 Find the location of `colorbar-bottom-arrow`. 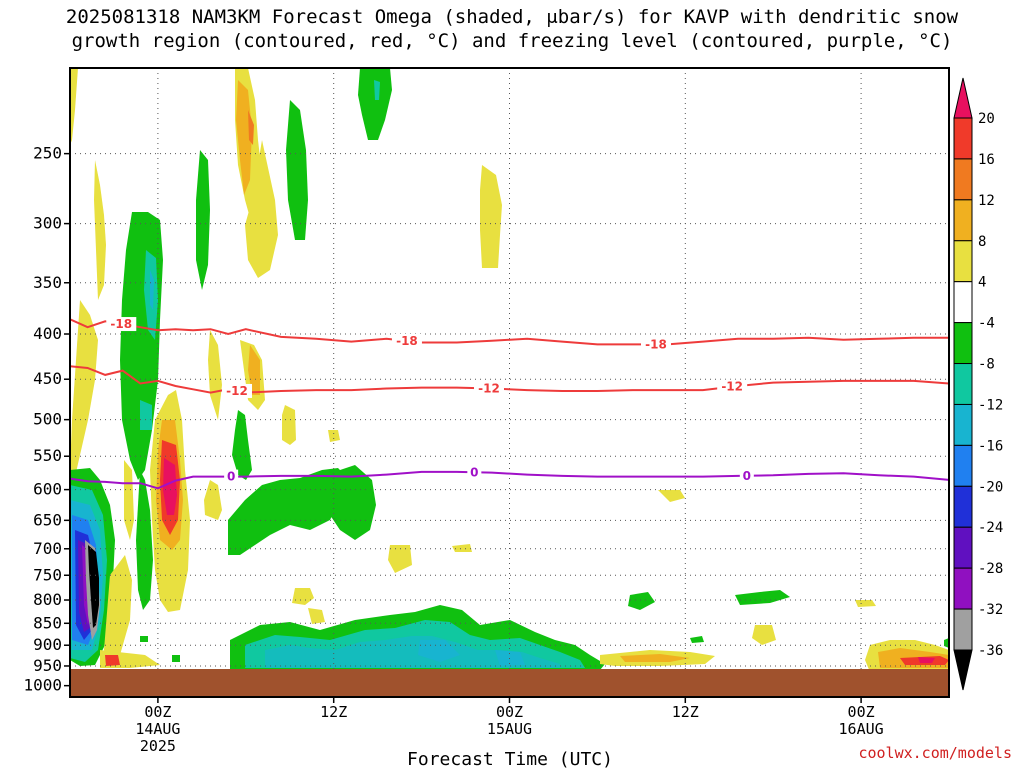

colorbar-bottom-arrow is located at coordinates (963, 670).